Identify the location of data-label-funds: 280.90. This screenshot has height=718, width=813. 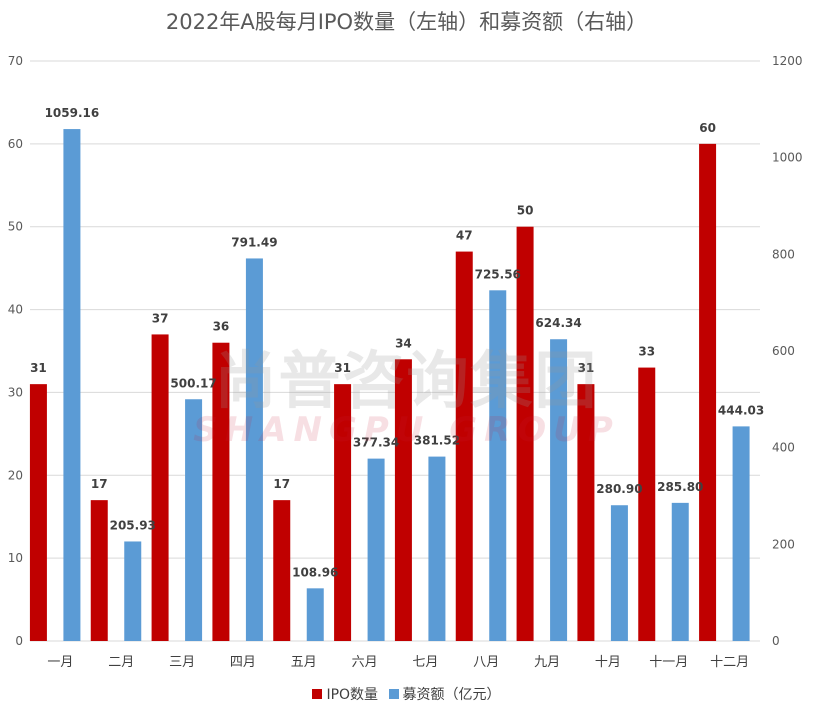
(619, 489).